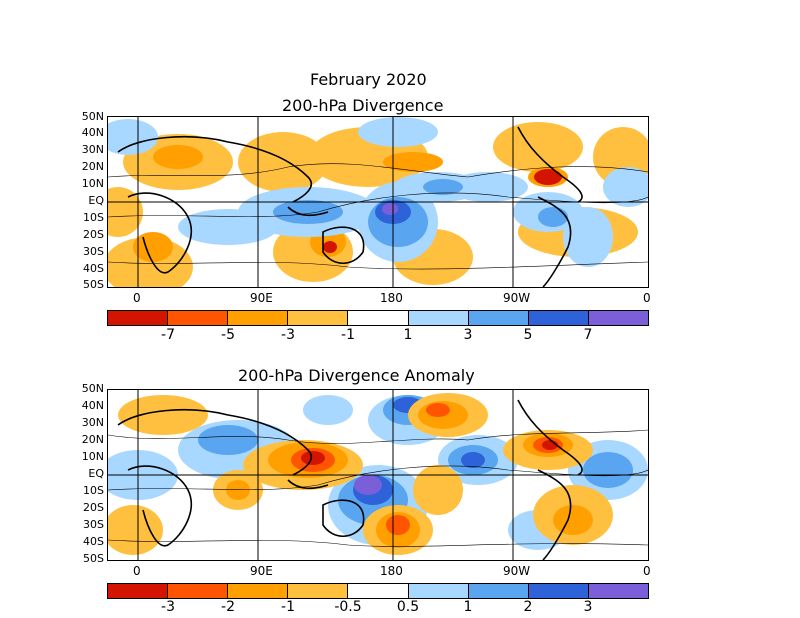  What do you see at coordinates (588, 335) in the screenshot?
I see `colorbar-label: 7` at bounding box center [588, 335].